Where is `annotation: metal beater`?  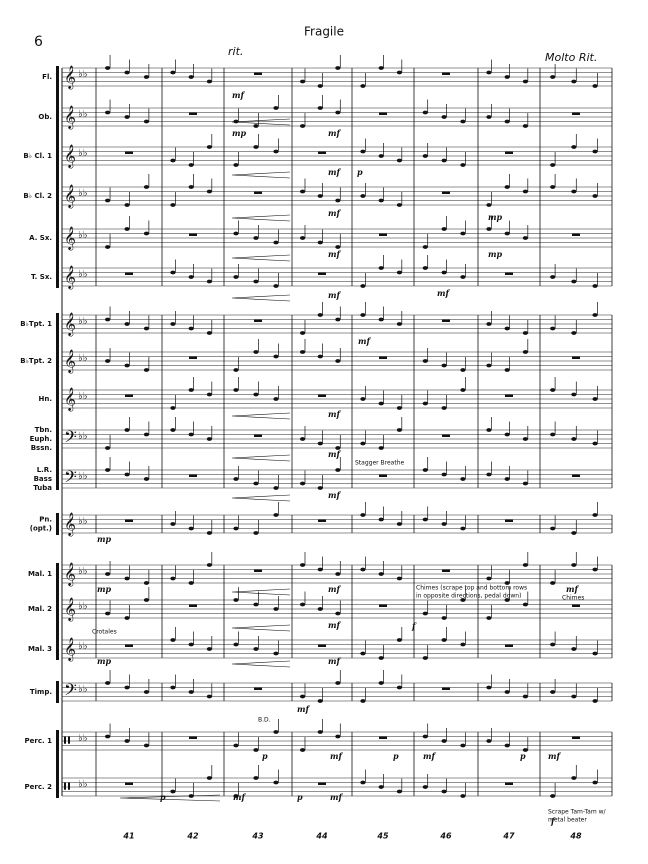
annotation: metal beater is located at coordinates (567, 820).